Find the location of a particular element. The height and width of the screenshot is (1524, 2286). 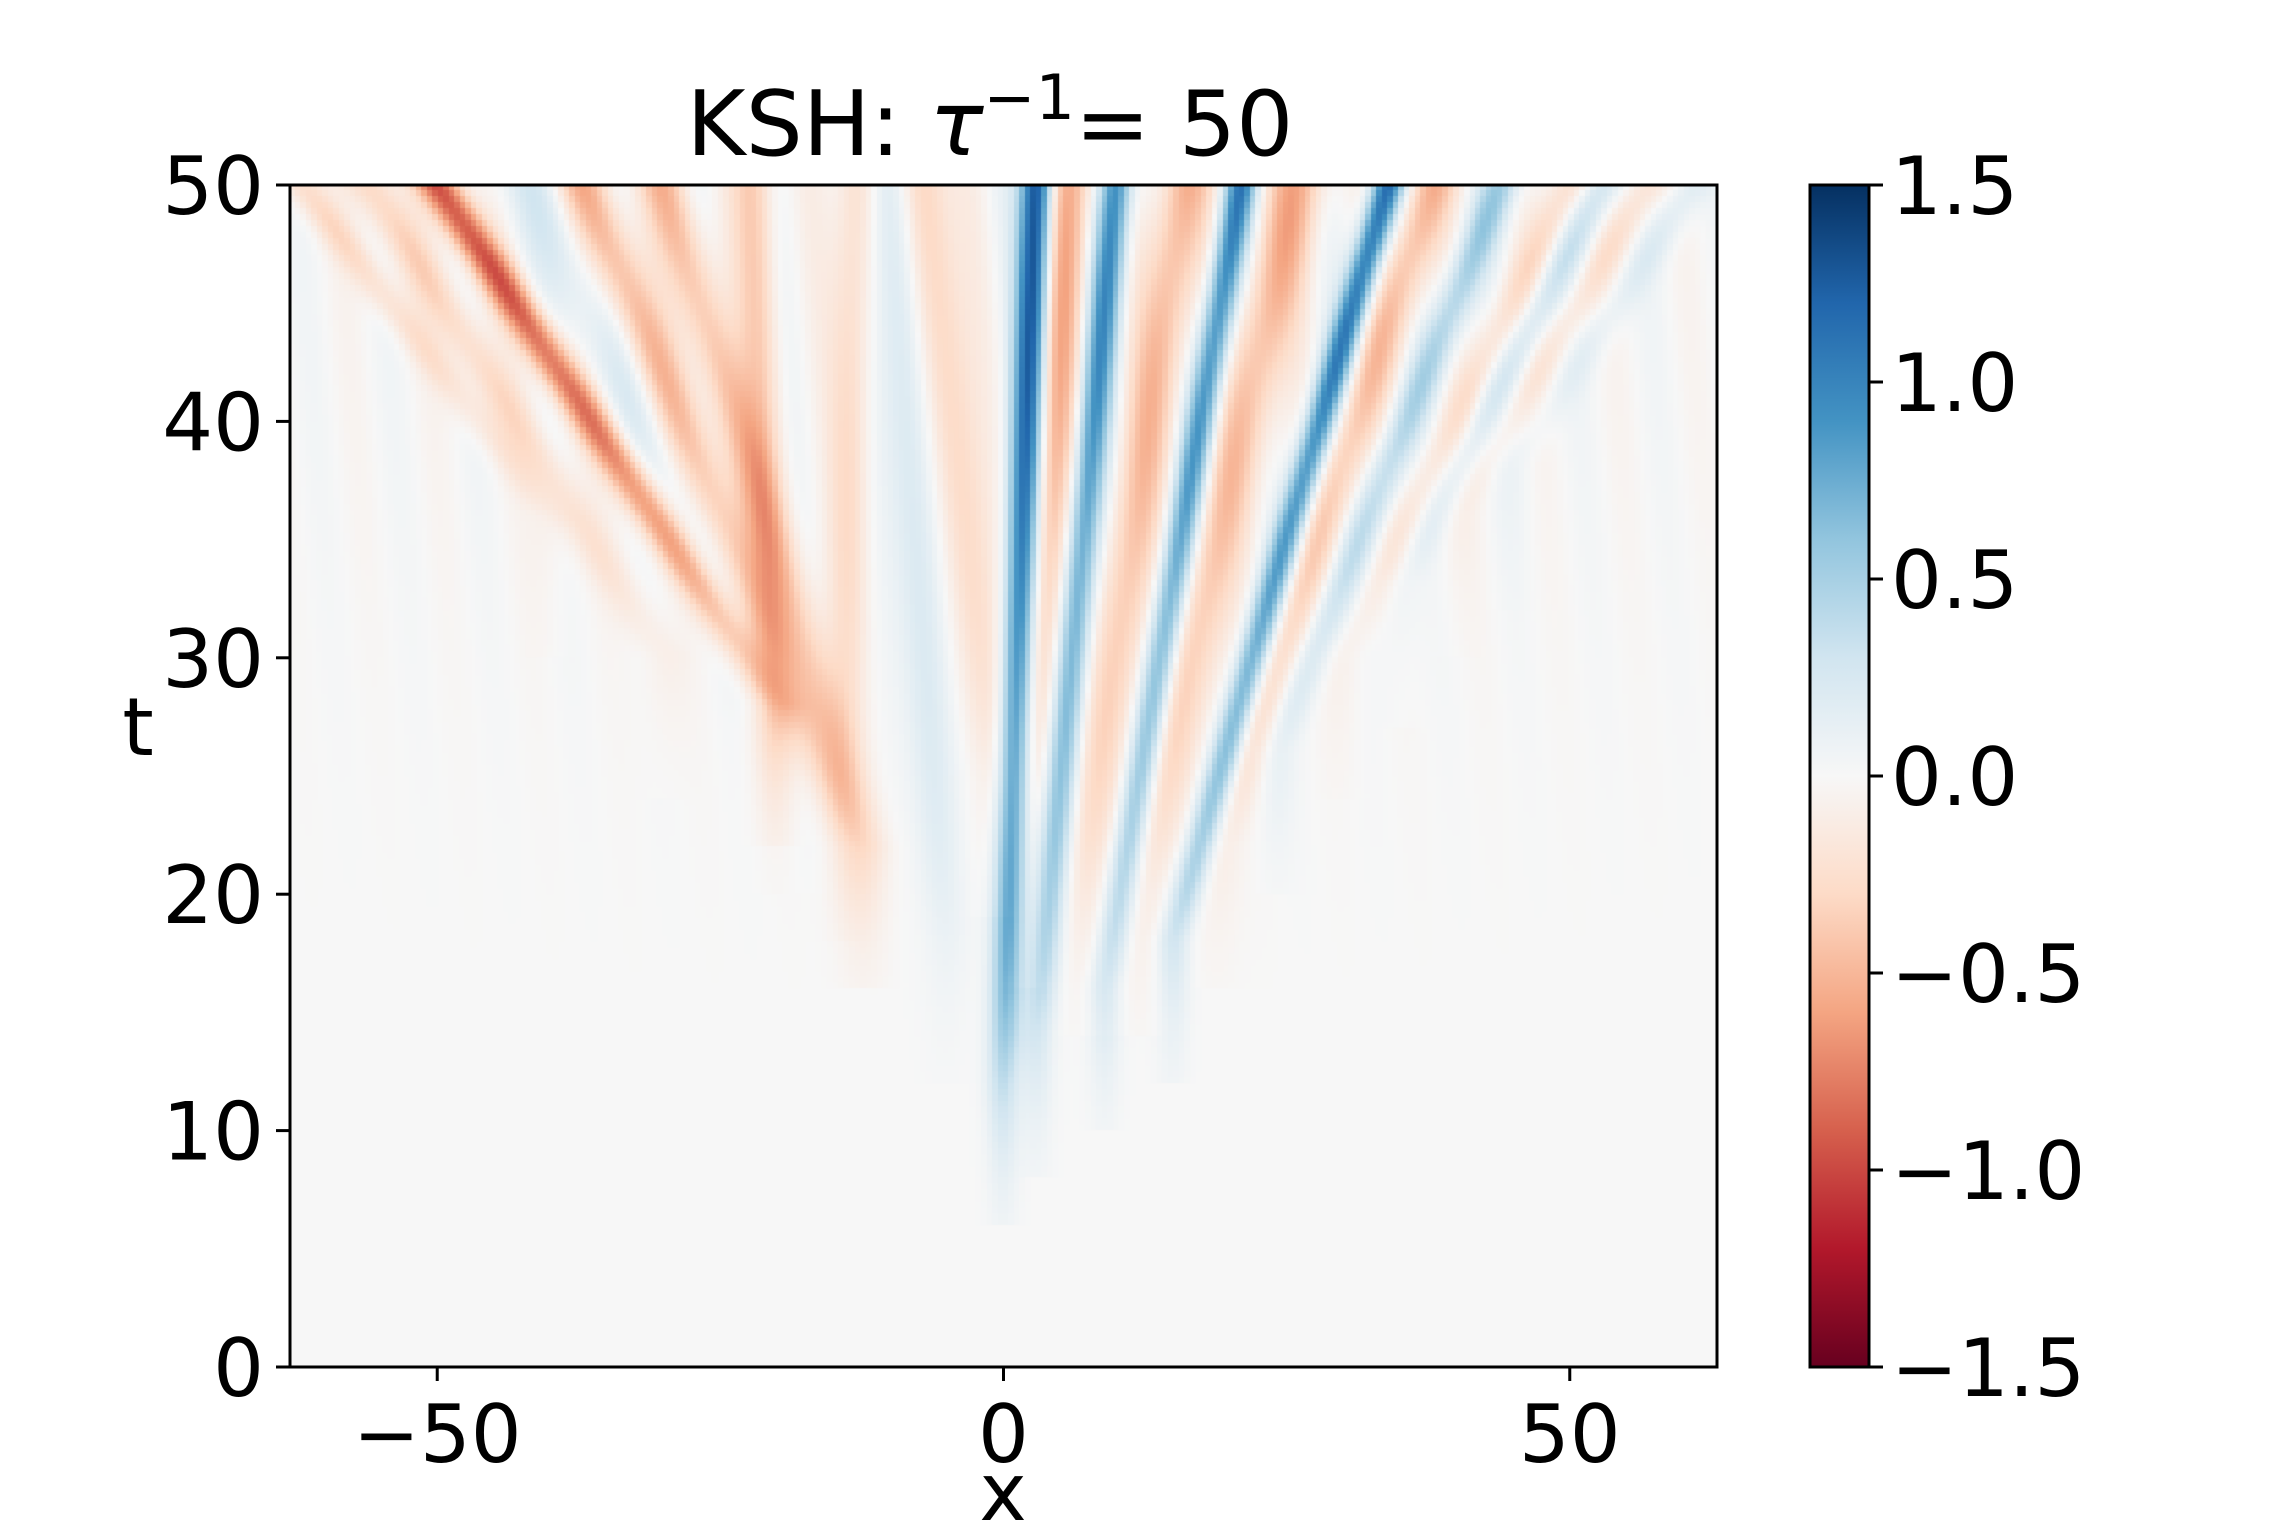

y-tick-label: 50 is located at coordinates (213, 186).